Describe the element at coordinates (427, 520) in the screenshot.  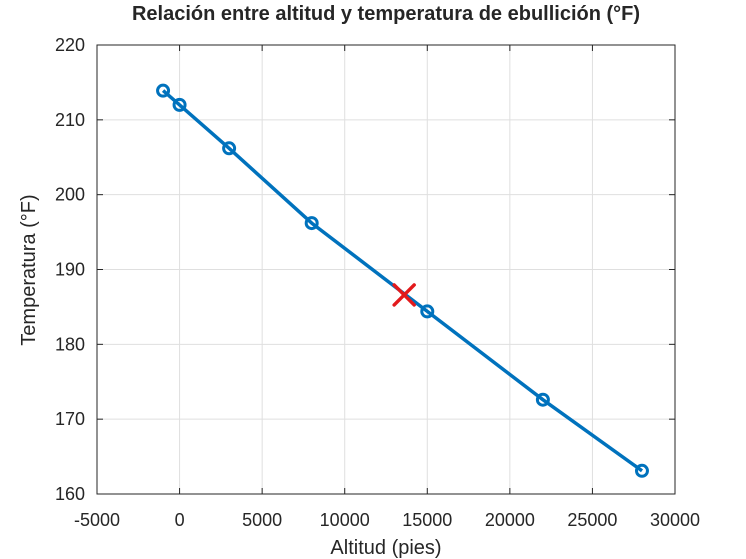
I see `x-tick-label: 15000` at that location.